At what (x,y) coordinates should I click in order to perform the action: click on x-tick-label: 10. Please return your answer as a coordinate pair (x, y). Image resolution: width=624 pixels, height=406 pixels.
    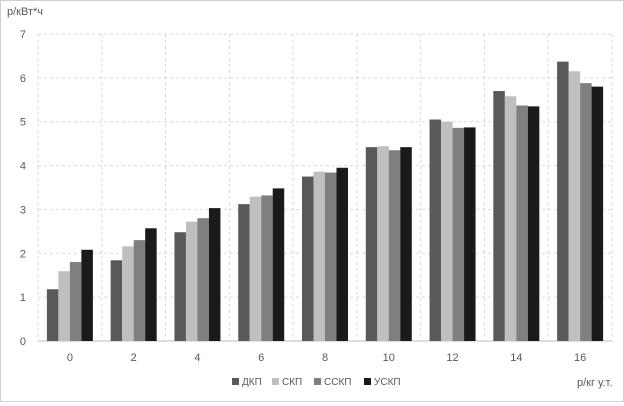
    Looking at the image, I should click on (389, 358).